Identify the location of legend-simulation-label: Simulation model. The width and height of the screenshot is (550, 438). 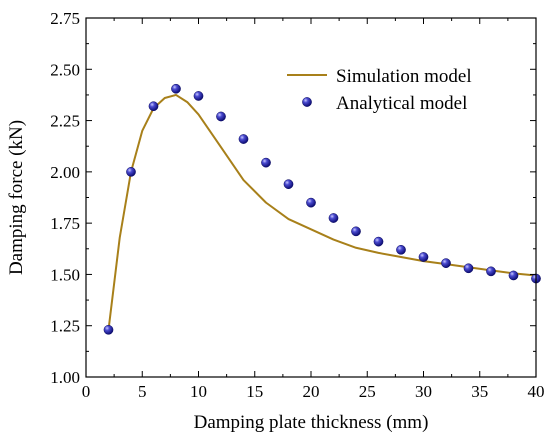
(404, 76).